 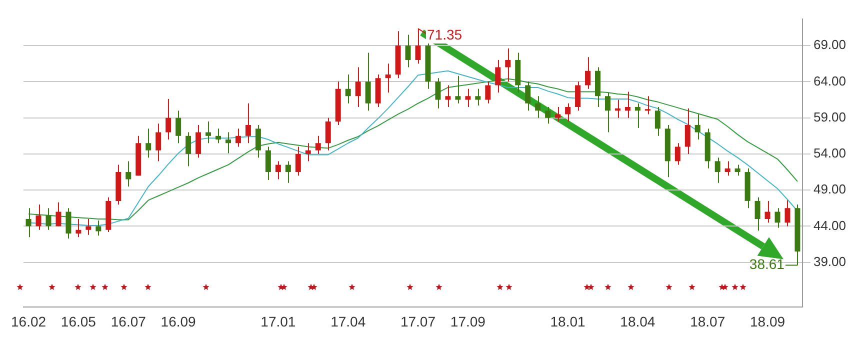 I want to click on y-tick-label: 64.00, so click(x=829, y=80).